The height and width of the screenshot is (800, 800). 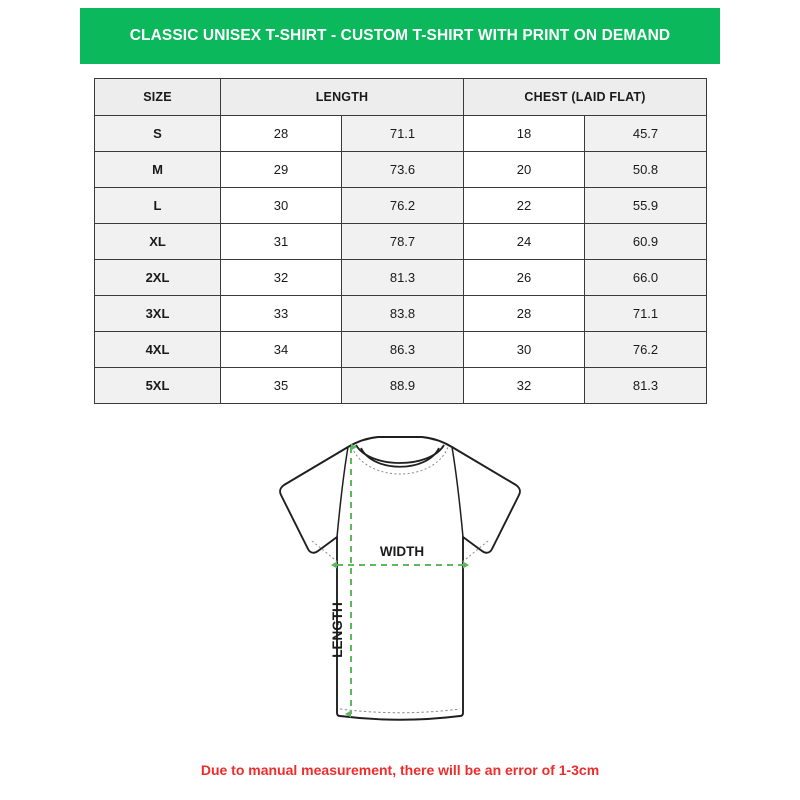 I want to click on tshirt-illustration: WIDTH LENGTH, so click(x=400, y=578).